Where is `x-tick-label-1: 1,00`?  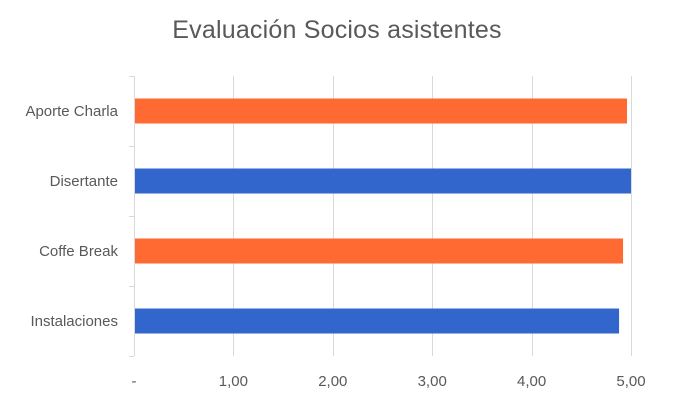
x-tick-label-1: 1,00 is located at coordinates (233, 381).